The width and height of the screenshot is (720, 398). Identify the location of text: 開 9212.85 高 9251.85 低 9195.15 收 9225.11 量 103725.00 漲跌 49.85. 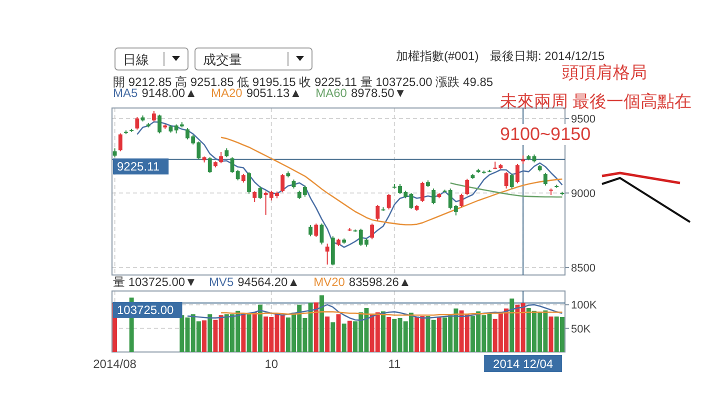
(303, 82).